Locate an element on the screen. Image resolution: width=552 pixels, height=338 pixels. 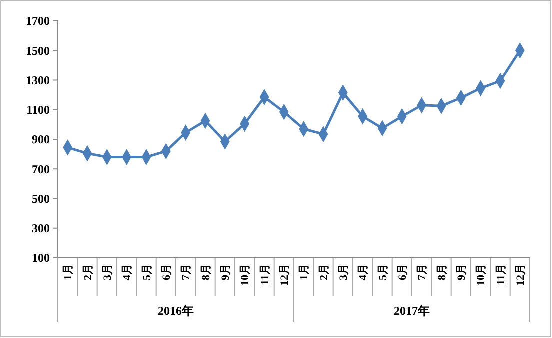
y-tick-label: 900 is located at coordinates (41, 139).